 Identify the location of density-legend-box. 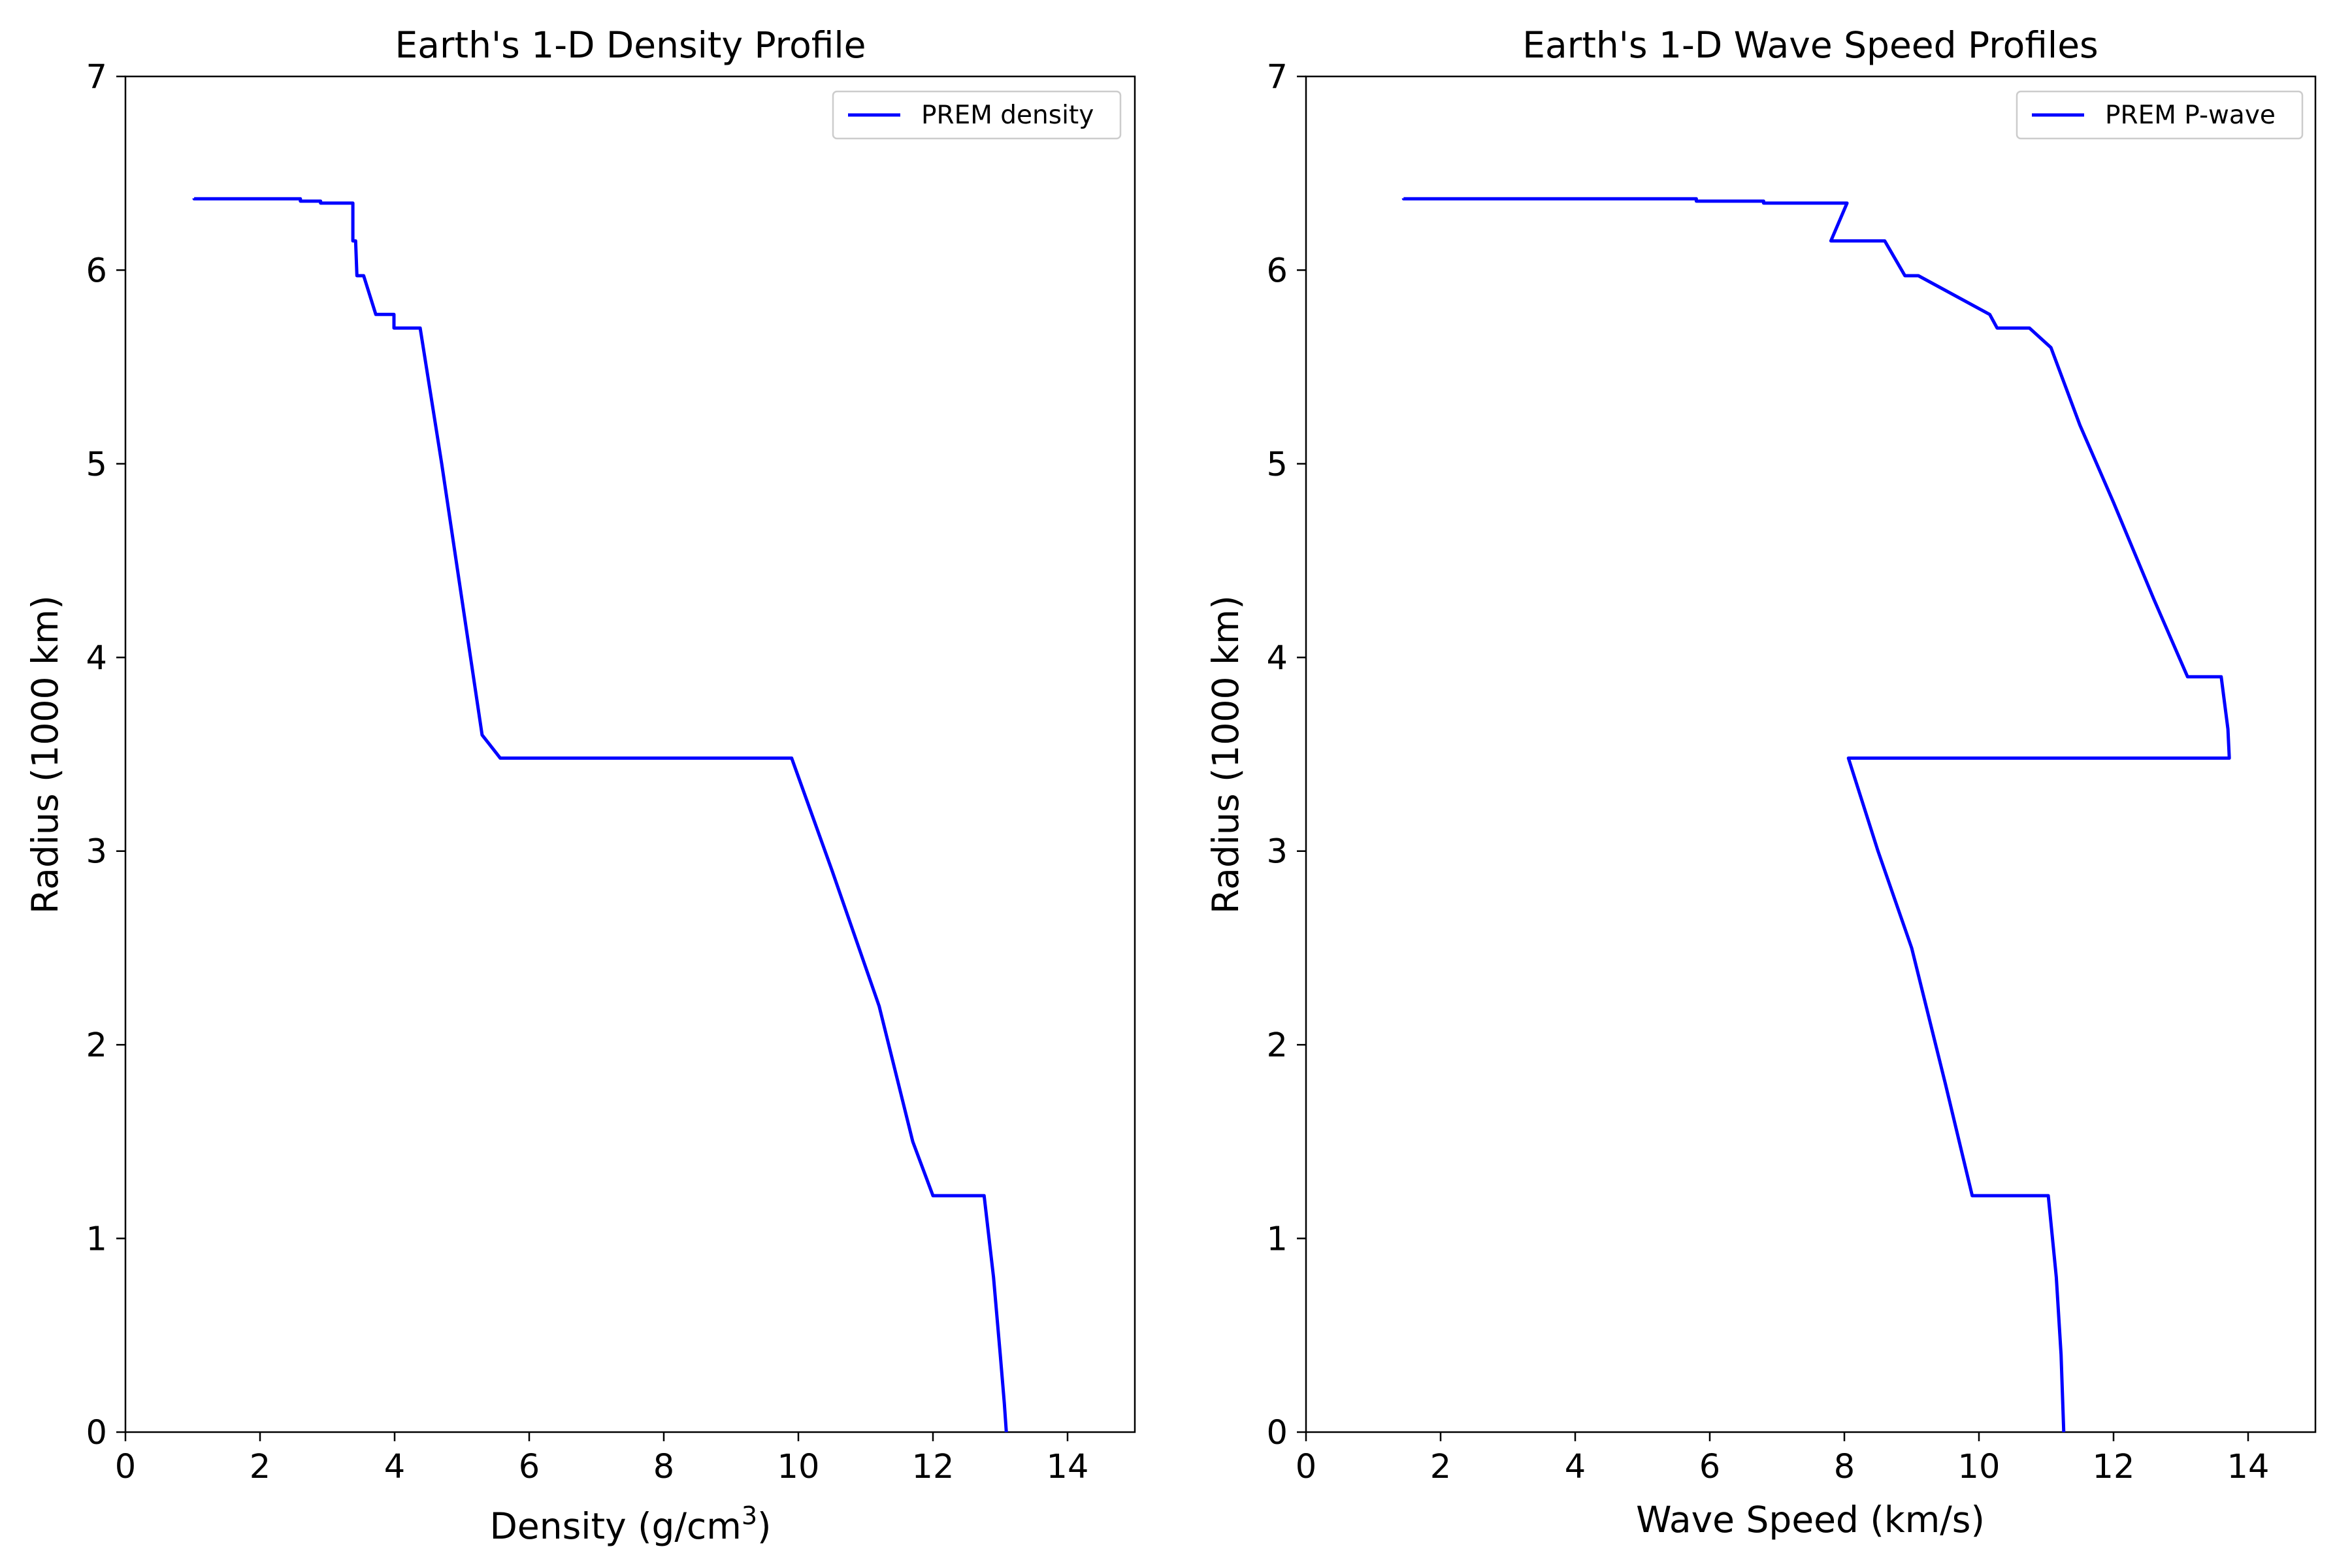
(977, 115).